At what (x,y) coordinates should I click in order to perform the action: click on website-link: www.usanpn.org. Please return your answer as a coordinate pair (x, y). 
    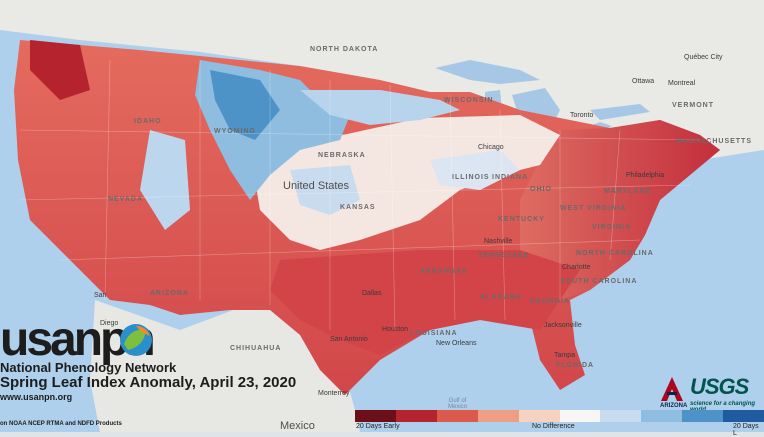
    Looking at the image, I should click on (36, 397).